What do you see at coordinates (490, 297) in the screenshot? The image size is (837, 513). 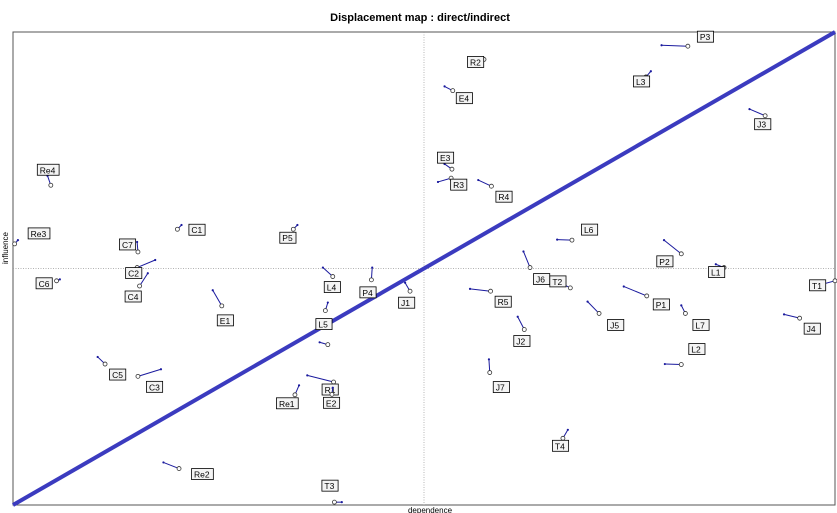 I see `data-point: R5` at bounding box center [490, 297].